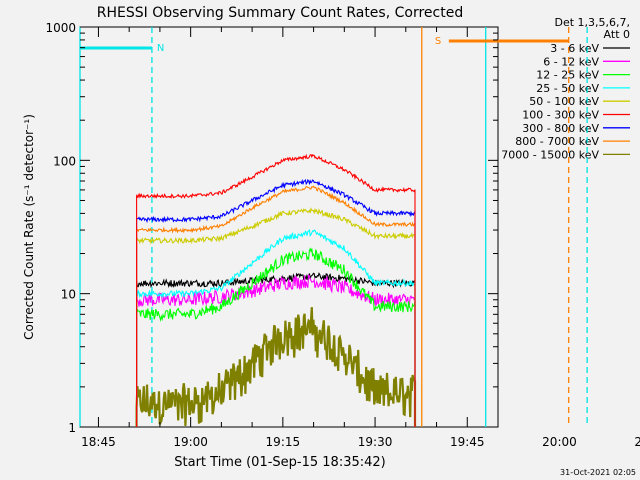 Image resolution: width=640 pixels, height=480 pixels. I want to click on flag-bars: NS, so click(324, 45).